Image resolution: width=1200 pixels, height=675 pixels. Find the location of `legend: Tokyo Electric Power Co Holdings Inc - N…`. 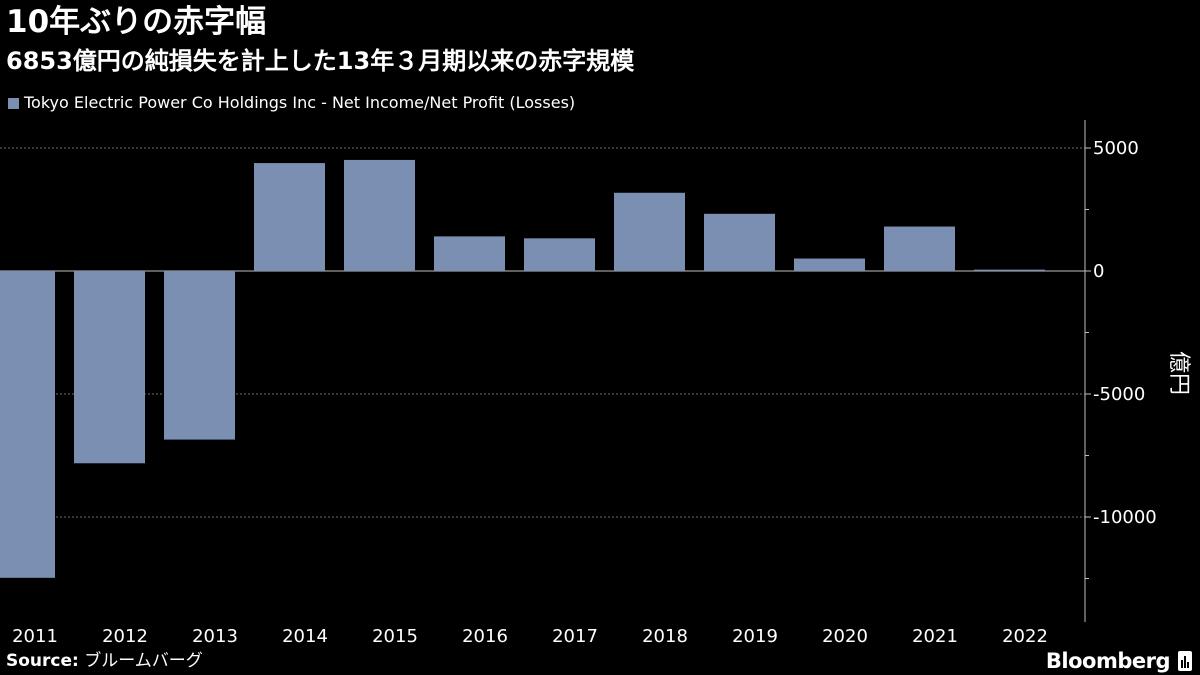

legend: Tokyo Electric Power Co Holdings Inc - N… is located at coordinates (291, 103).